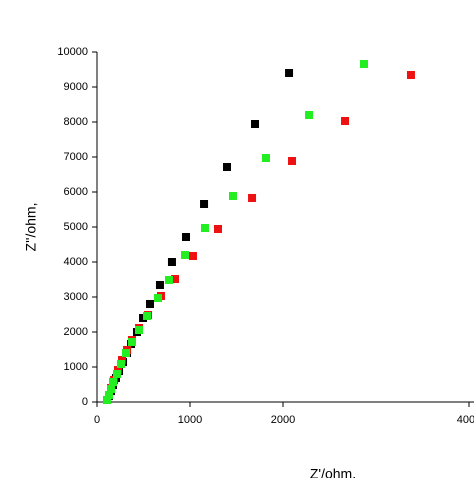 The image size is (474, 478). Describe the element at coordinates (76, 157) in the screenshot. I see `y-tick-label: 7000` at that location.